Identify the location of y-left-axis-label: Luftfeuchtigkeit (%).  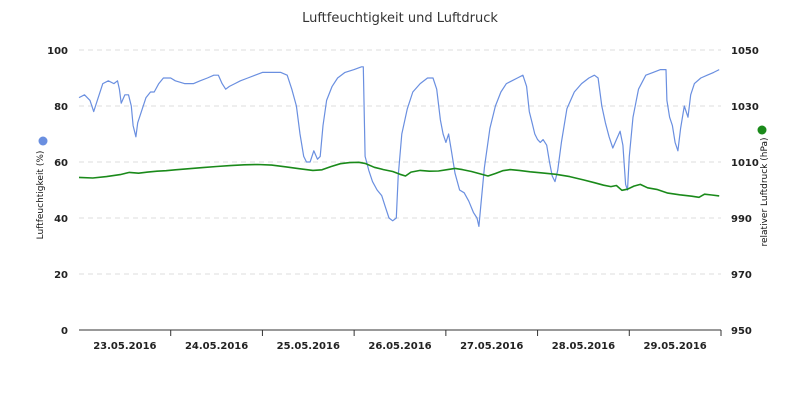
(41, 195).